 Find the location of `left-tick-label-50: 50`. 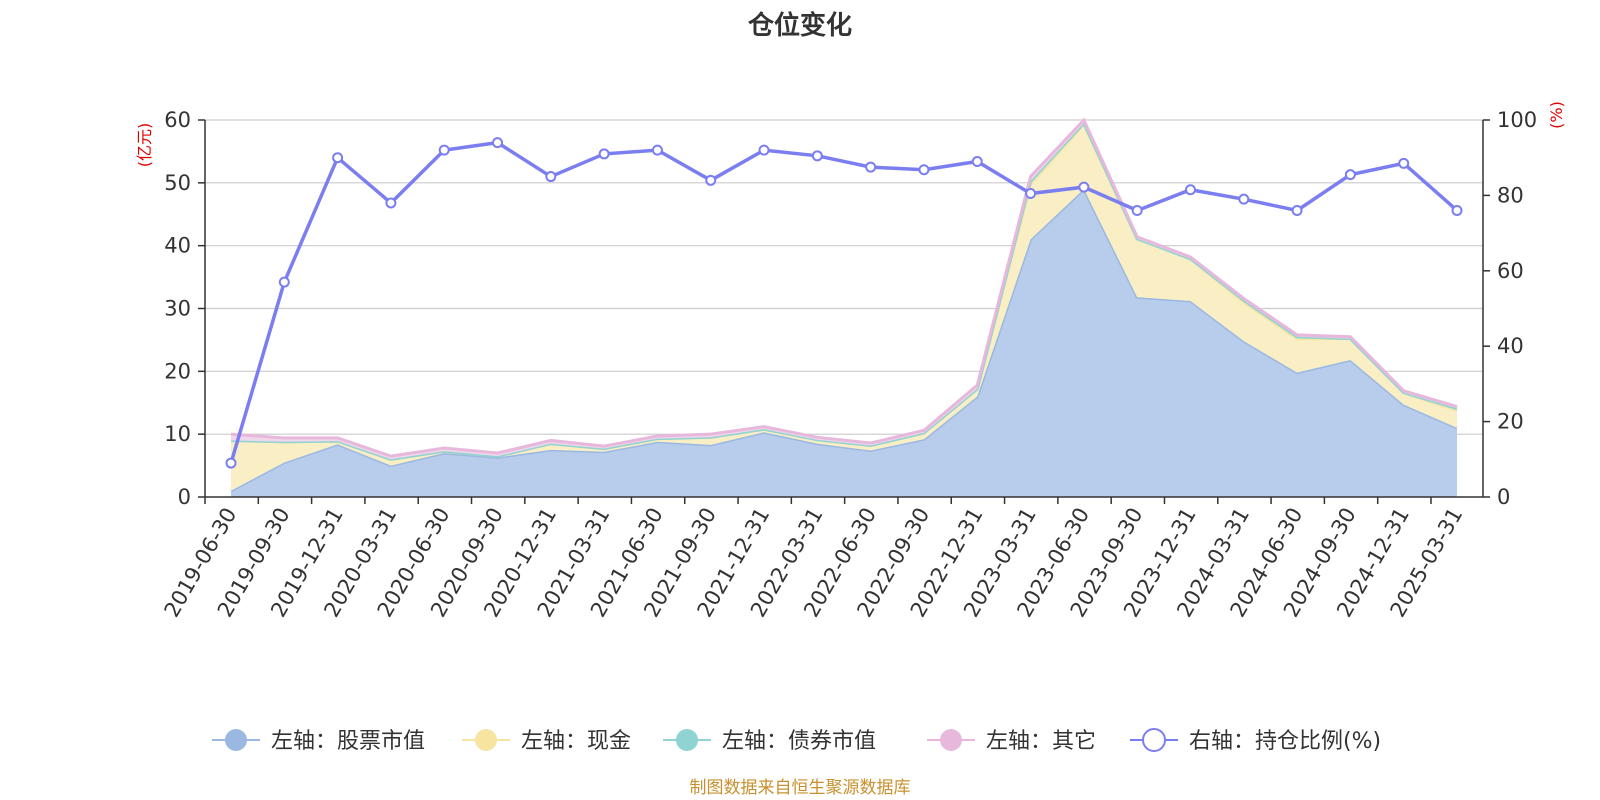

left-tick-label-50: 50 is located at coordinates (177, 183).